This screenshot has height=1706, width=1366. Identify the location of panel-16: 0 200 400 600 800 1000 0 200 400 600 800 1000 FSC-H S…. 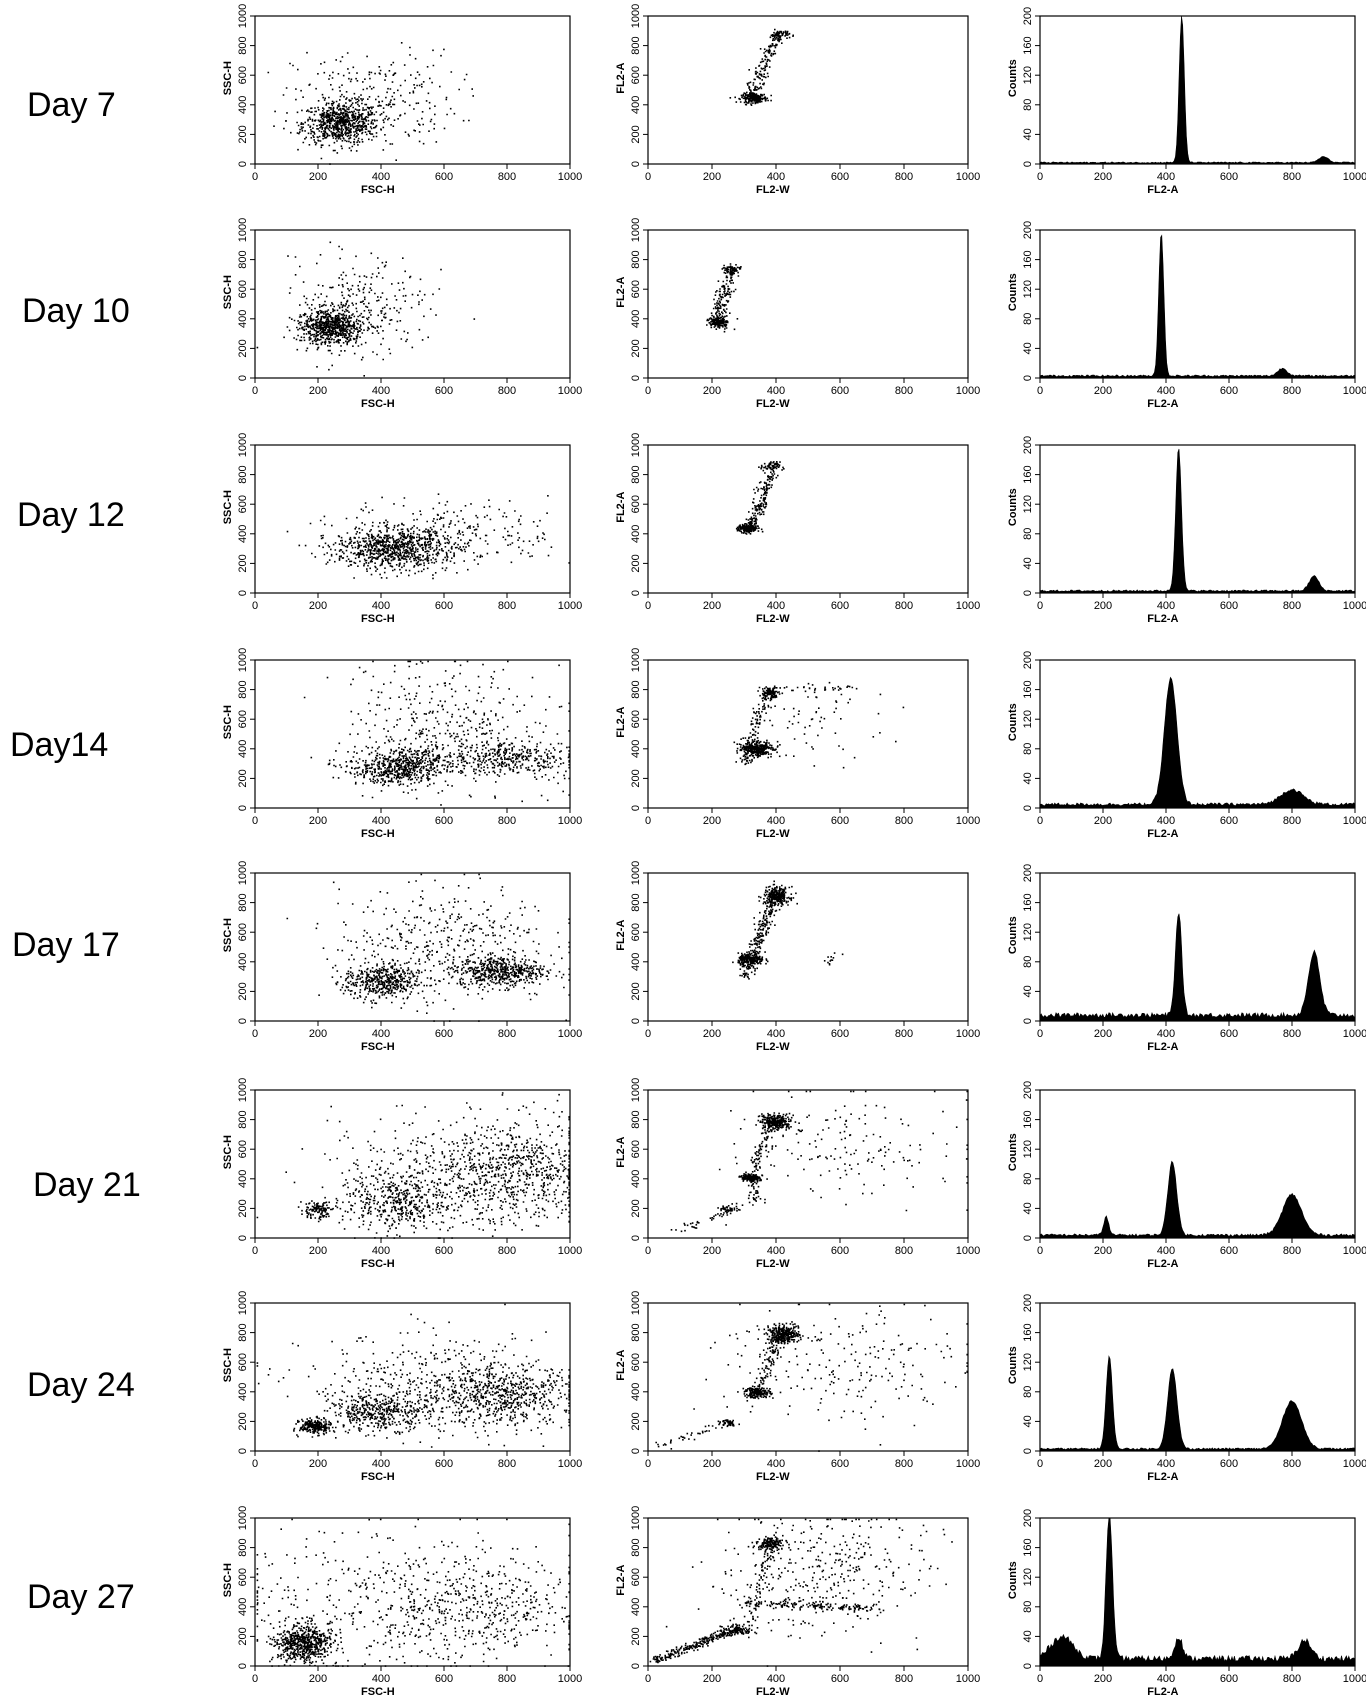
(402, 1174).